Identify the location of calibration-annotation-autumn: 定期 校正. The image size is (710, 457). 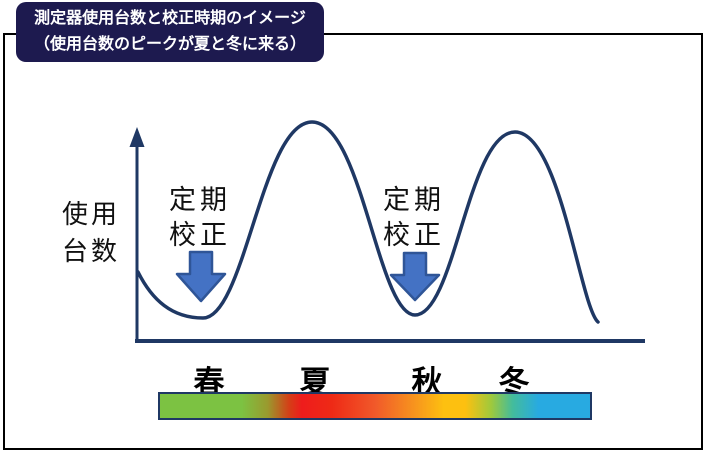
(414, 217).